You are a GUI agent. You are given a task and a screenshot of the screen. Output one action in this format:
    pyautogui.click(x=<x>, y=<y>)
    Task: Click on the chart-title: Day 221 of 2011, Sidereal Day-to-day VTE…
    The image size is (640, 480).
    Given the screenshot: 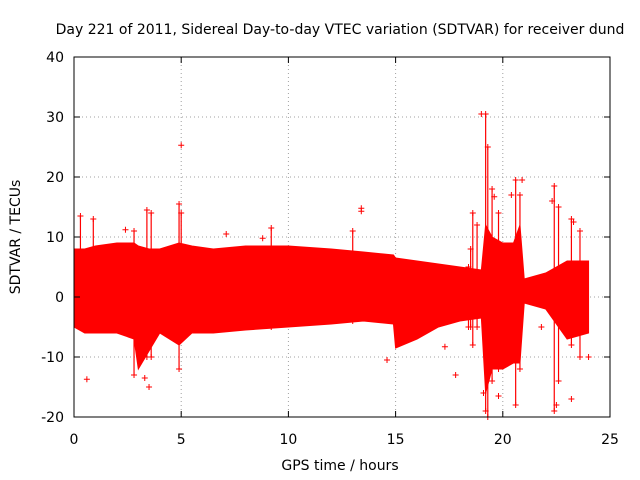 What is the action you would take?
    pyautogui.click(x=340, y=30)
    